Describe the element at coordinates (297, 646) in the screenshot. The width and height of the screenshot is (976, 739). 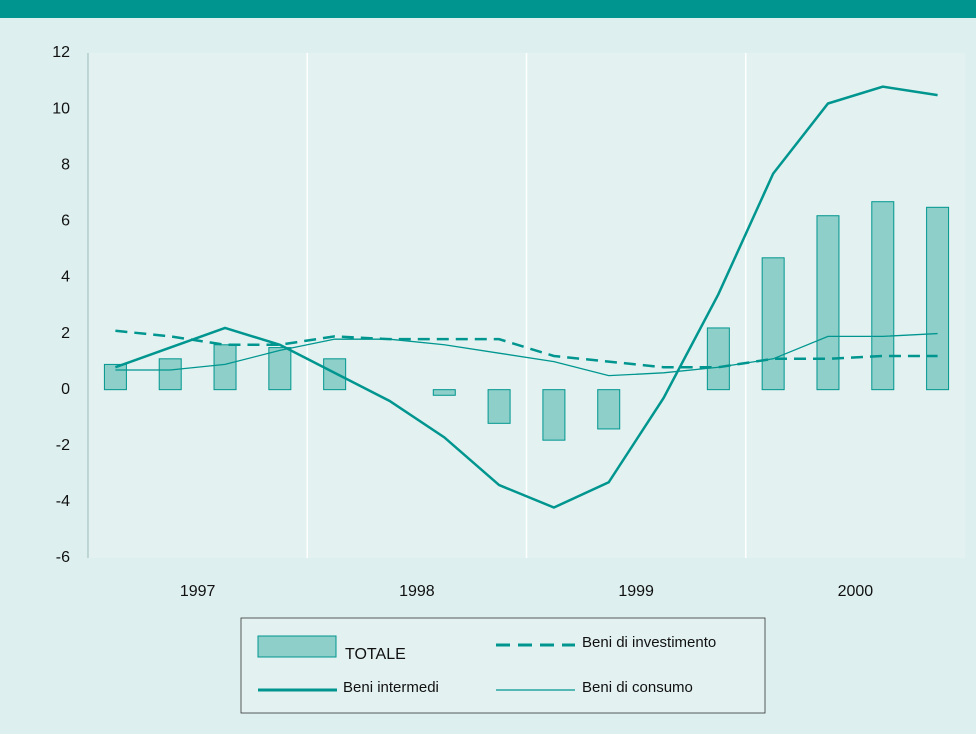
I see `legend-swatch` at that location.